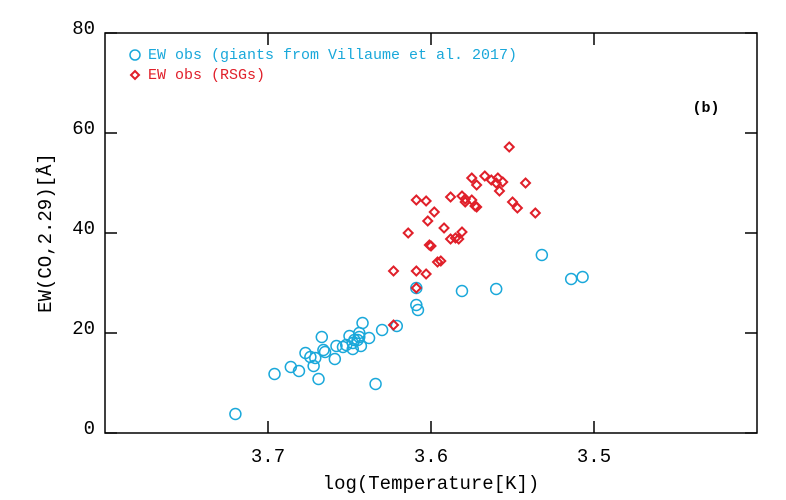  I want to click on y-tick-label: 60, so click(83, 129).